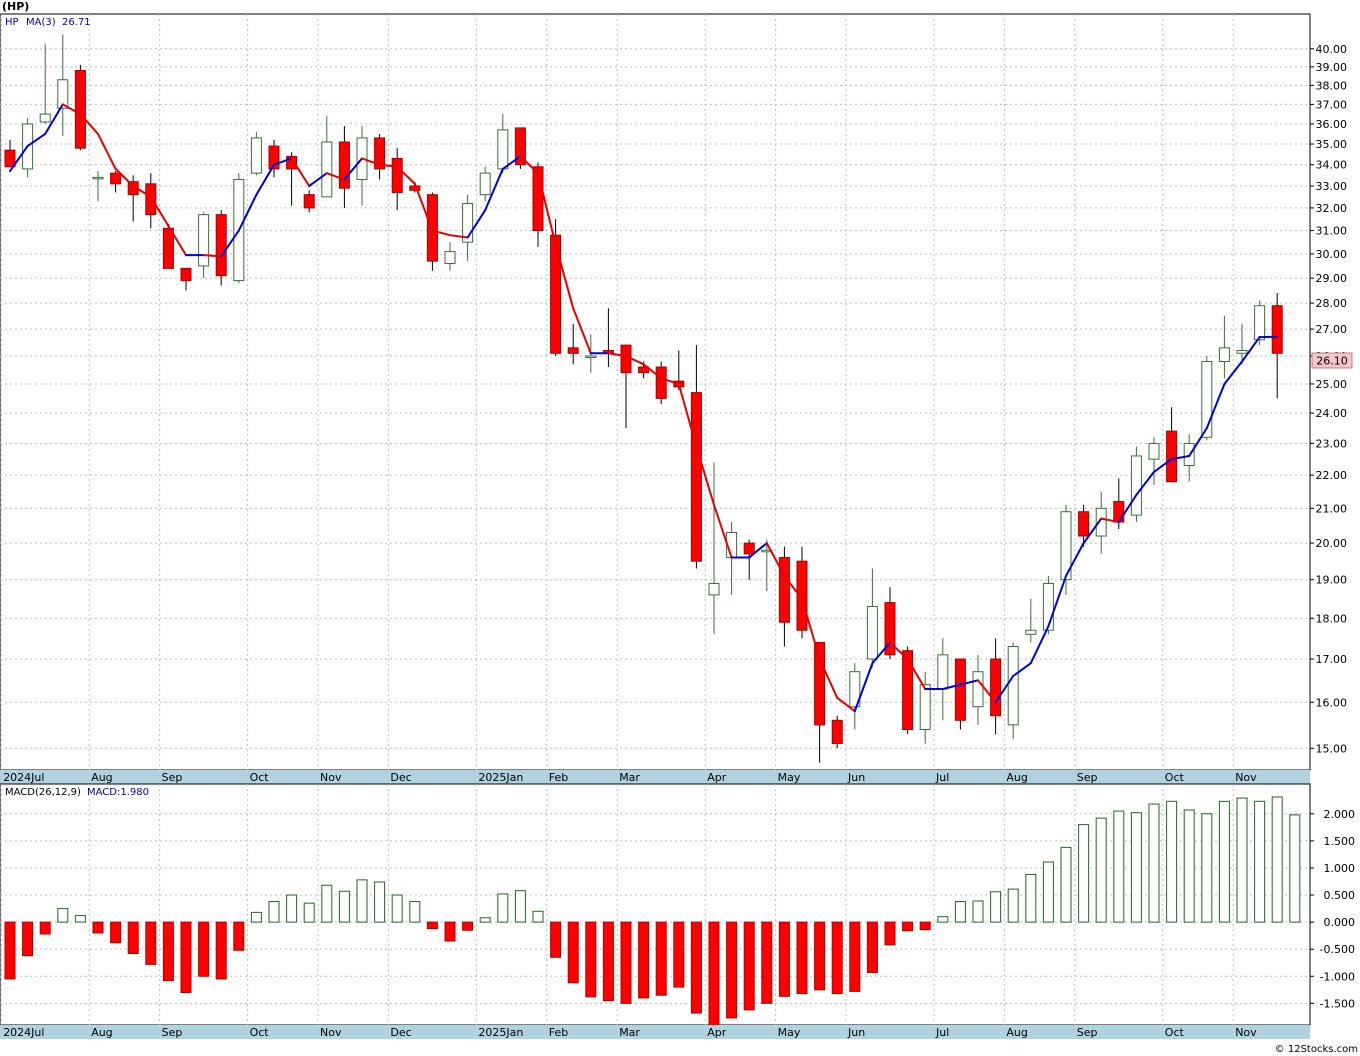 Image resolution: width=1360 pixels, height=1056 pixels. I want to click on price-date-label: May, so click(789, 777).